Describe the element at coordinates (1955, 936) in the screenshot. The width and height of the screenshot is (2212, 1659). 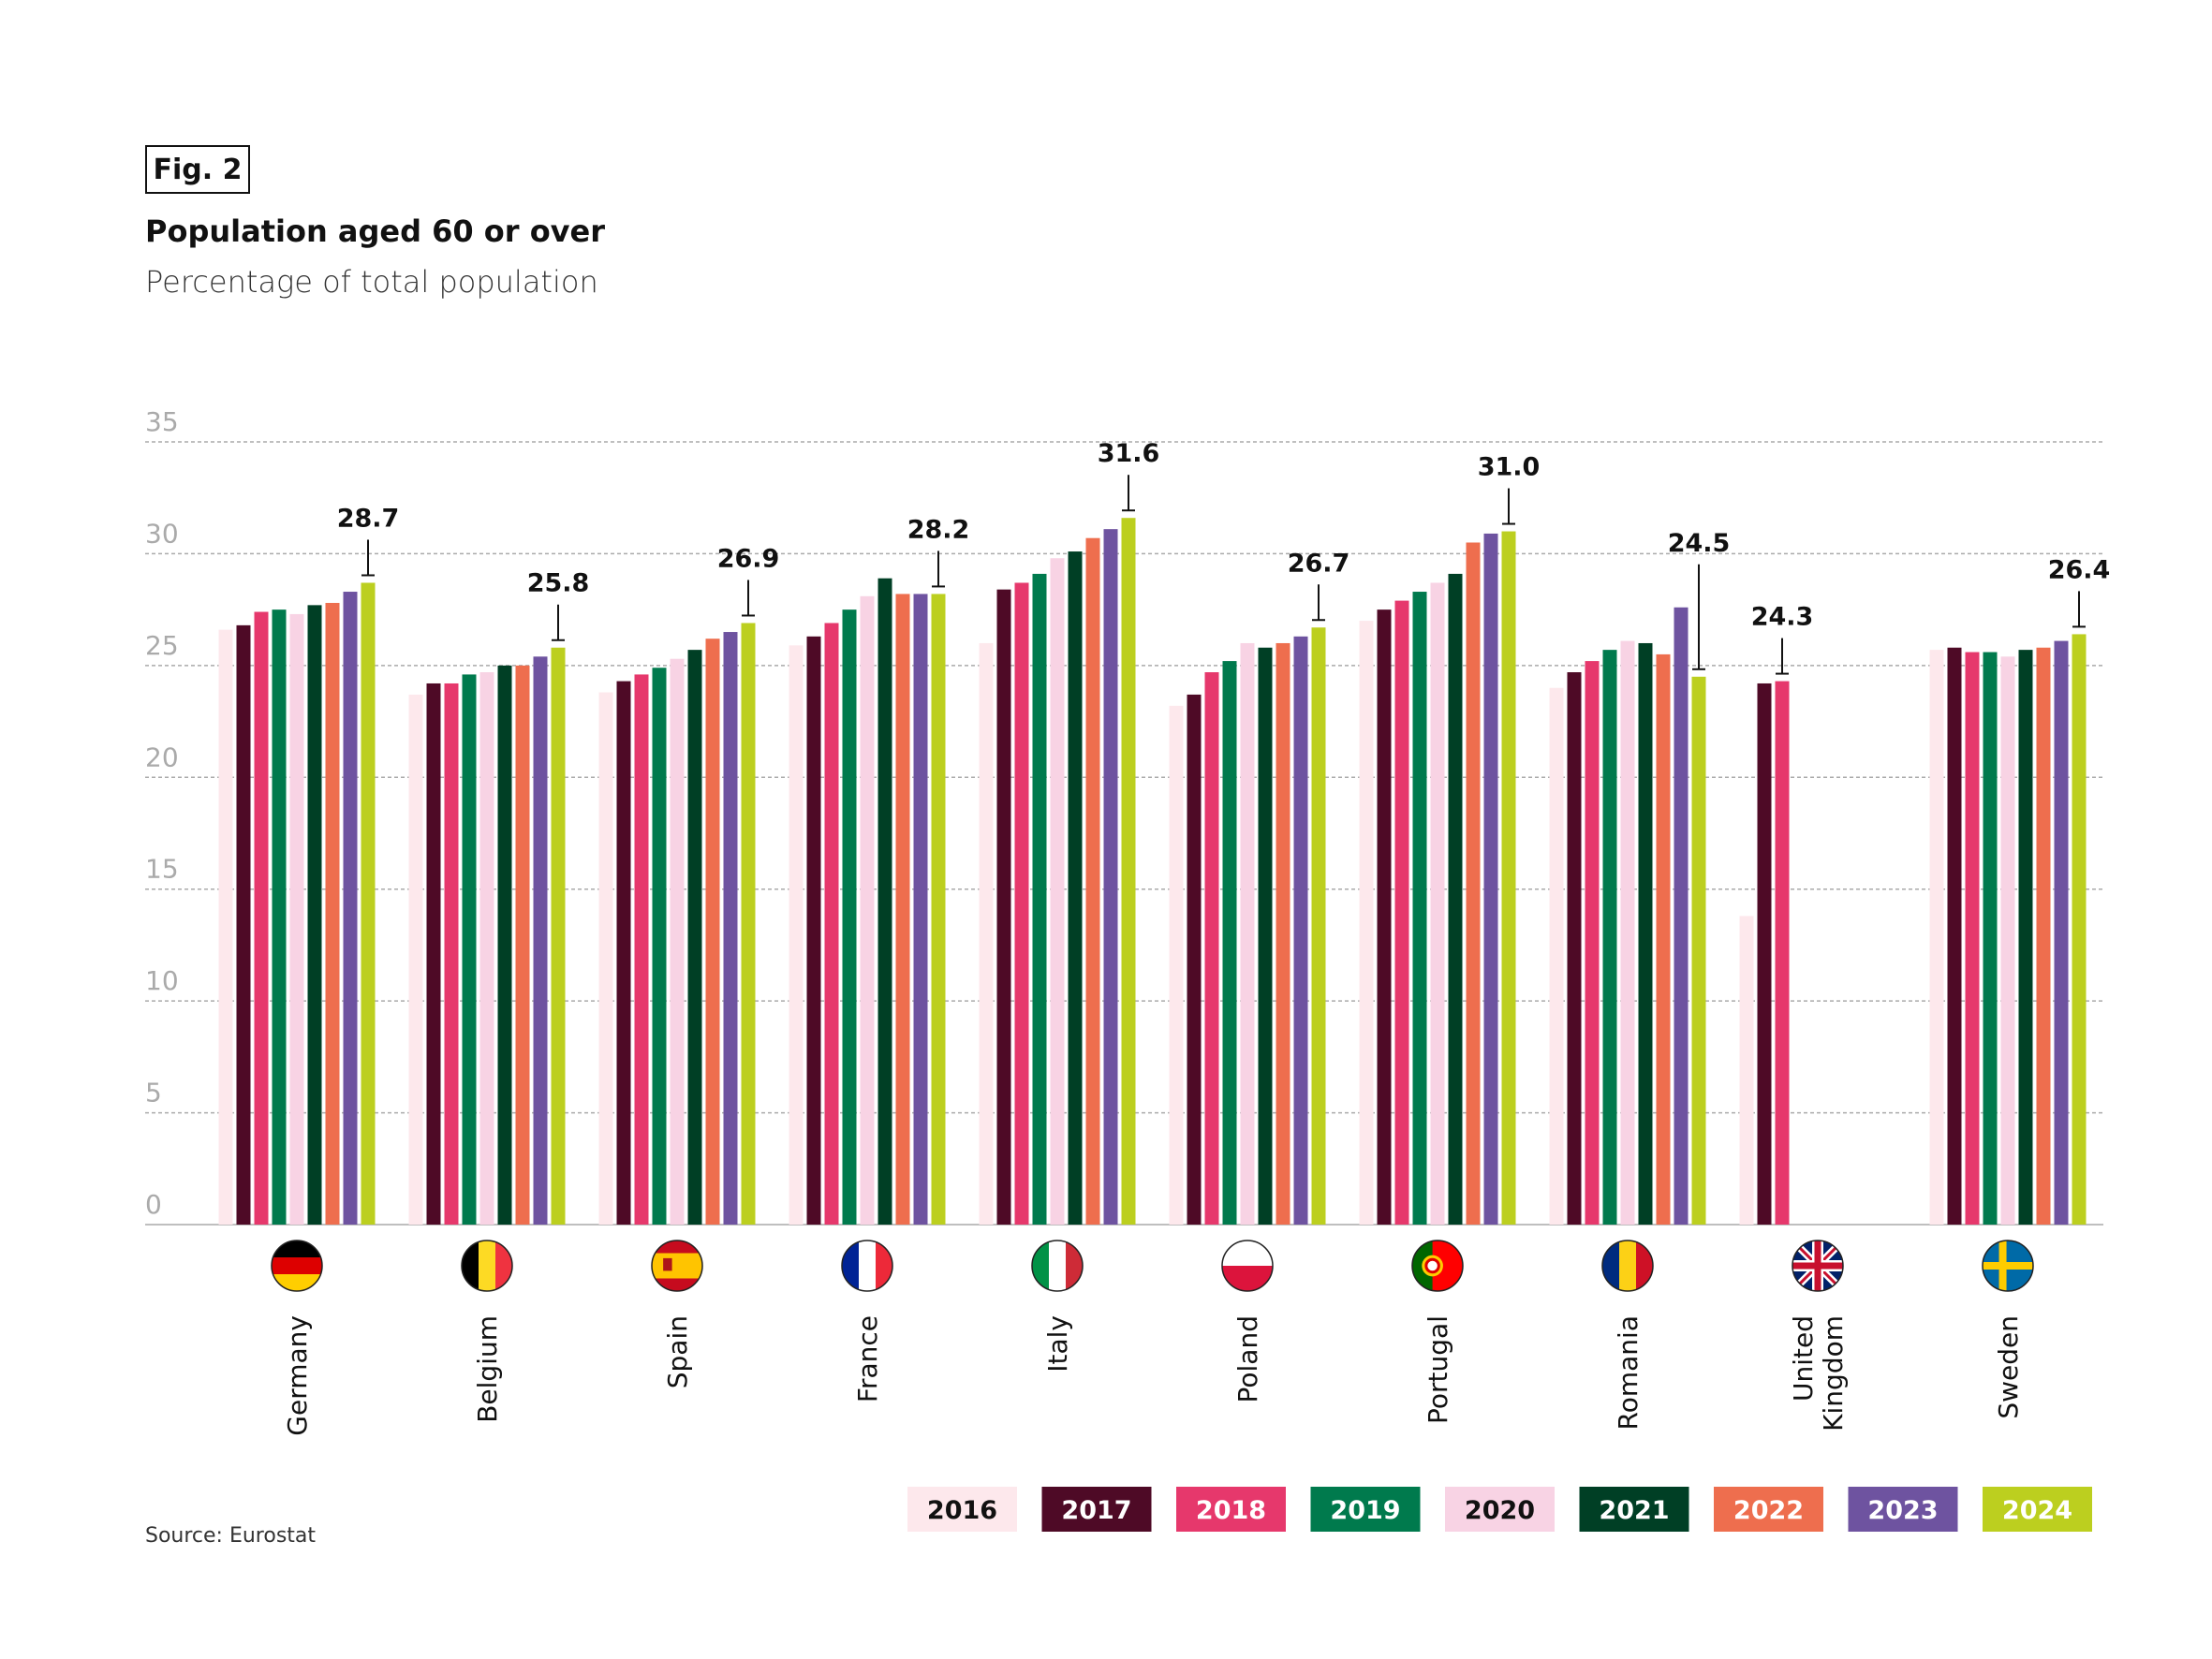
I see `bar-sweden-2017` at that location.